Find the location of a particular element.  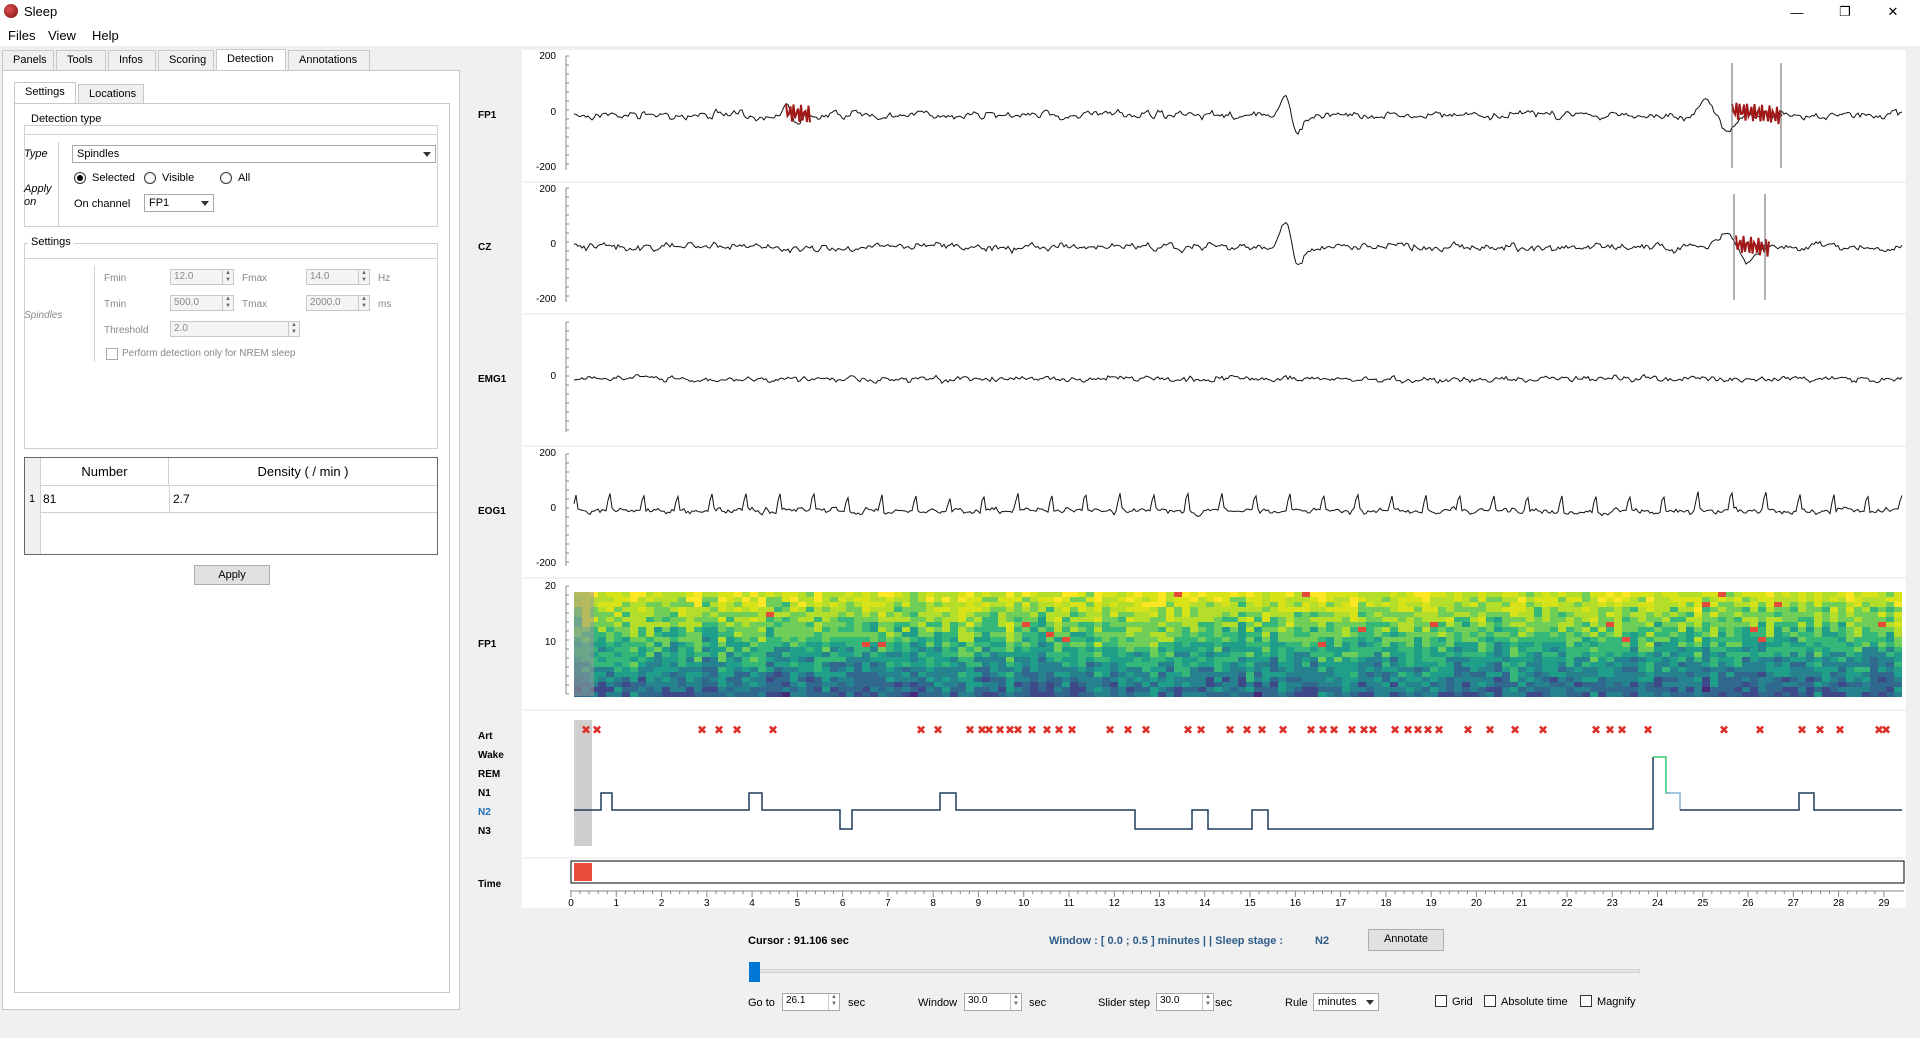

time-slider-handle is located at coordinates (754, 972).